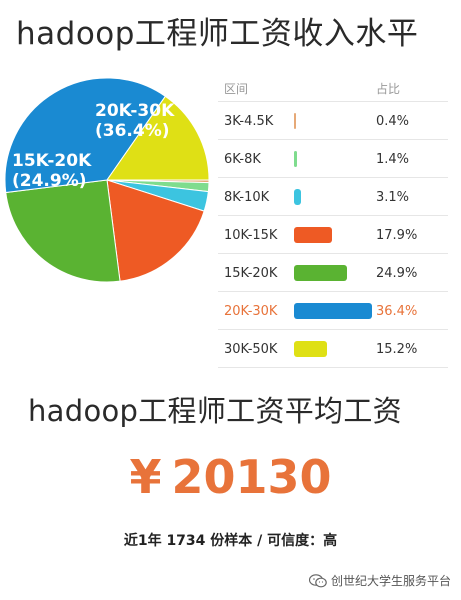 The image size is (461, 600). I want to click on watermark: 创世纪大学生服务平台, so click(379, 580).